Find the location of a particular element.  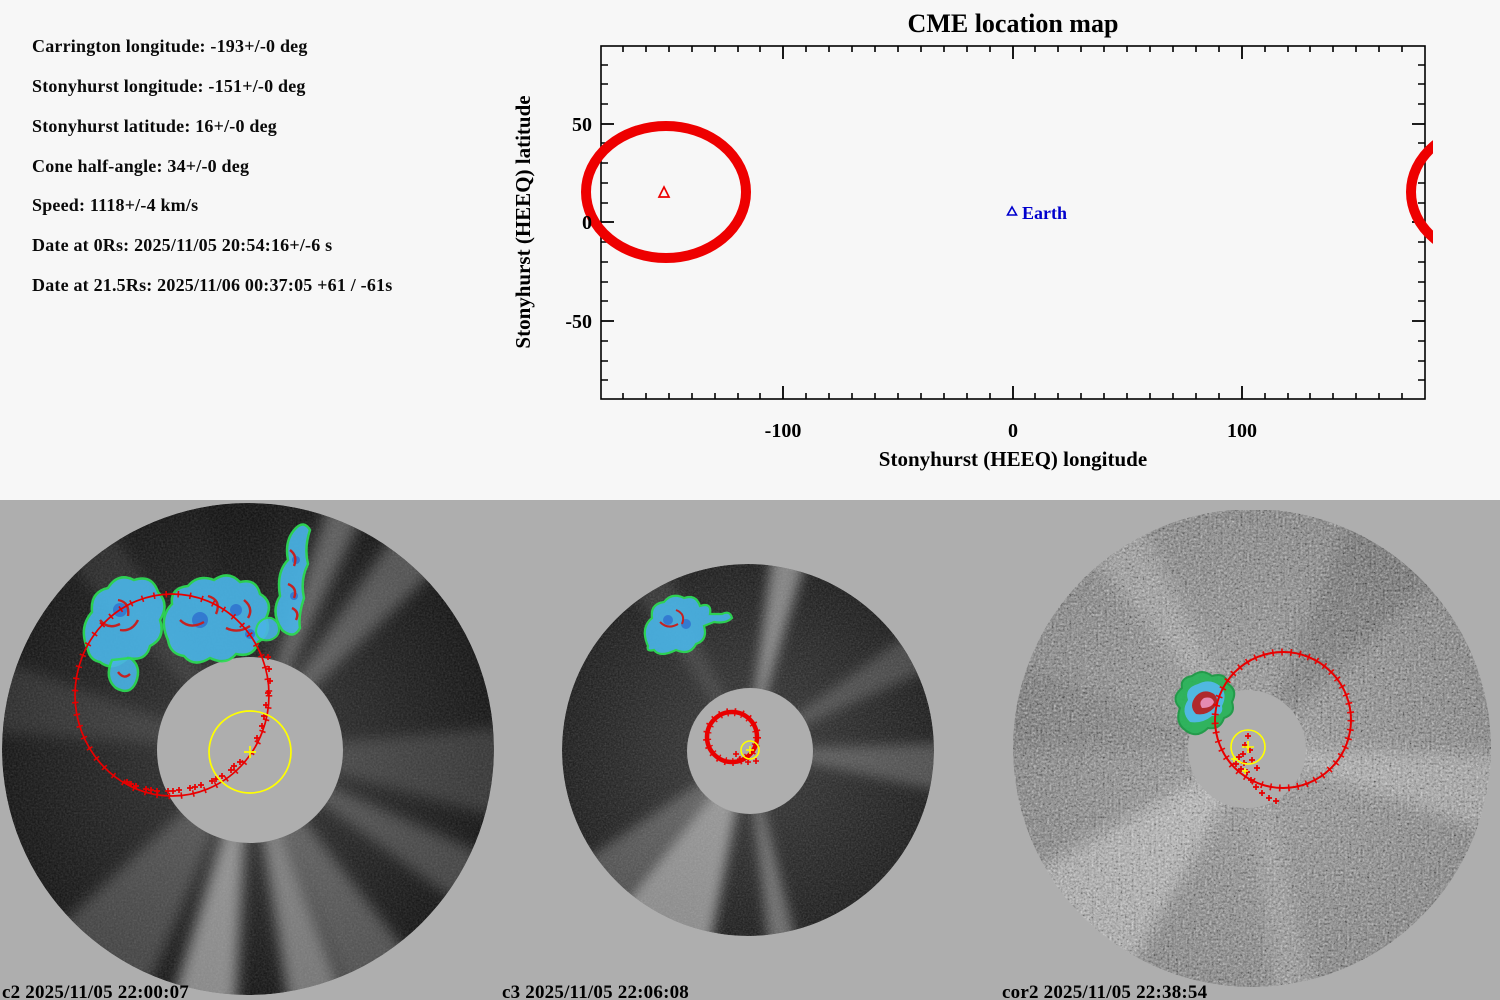

y-tick-label-m50: -50 is located at coordinates (578, 322).